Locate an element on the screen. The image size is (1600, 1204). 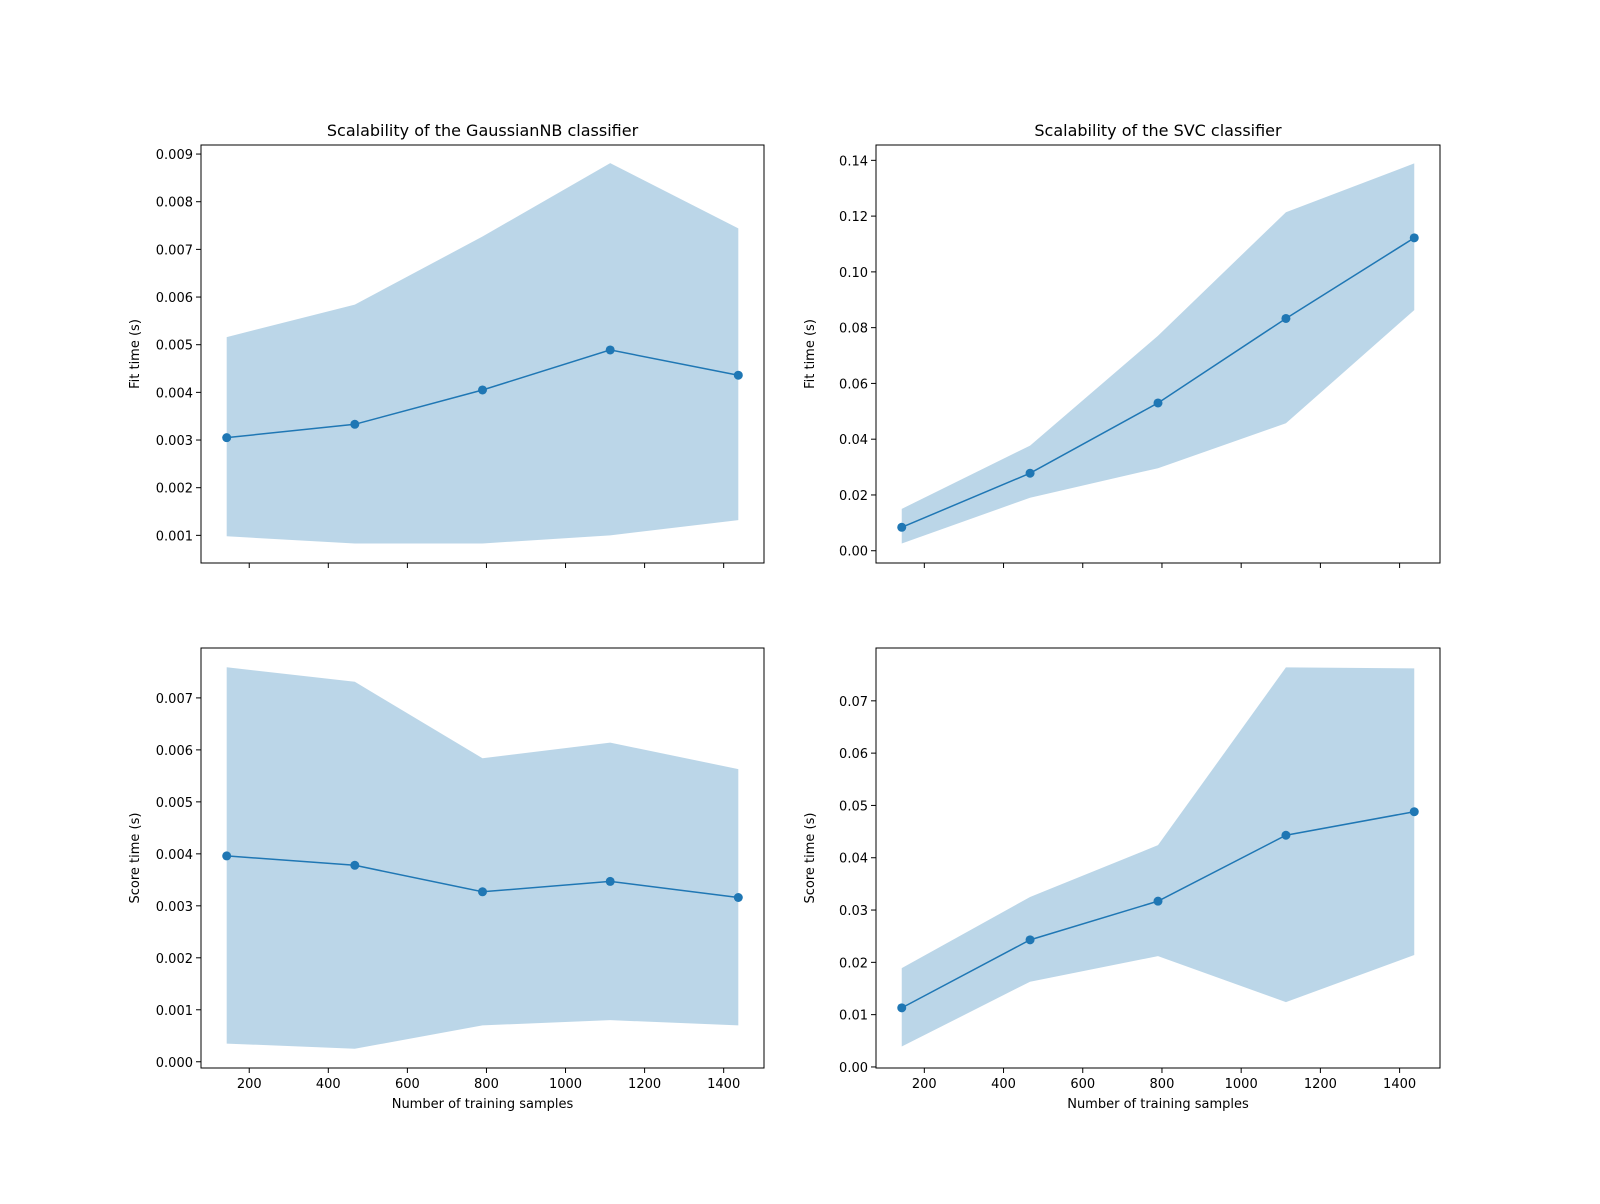
y-tick-label: 0.12 is located at coordinates (853, 217).